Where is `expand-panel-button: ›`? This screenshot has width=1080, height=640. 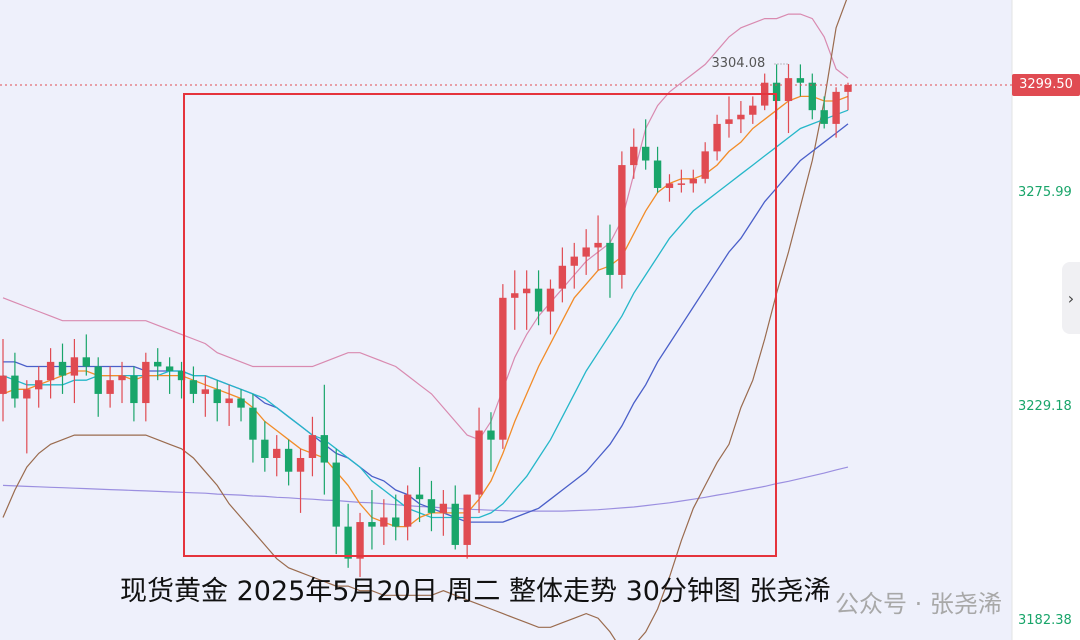 expand-panel-button: › is located at coordinates (1071, 298).